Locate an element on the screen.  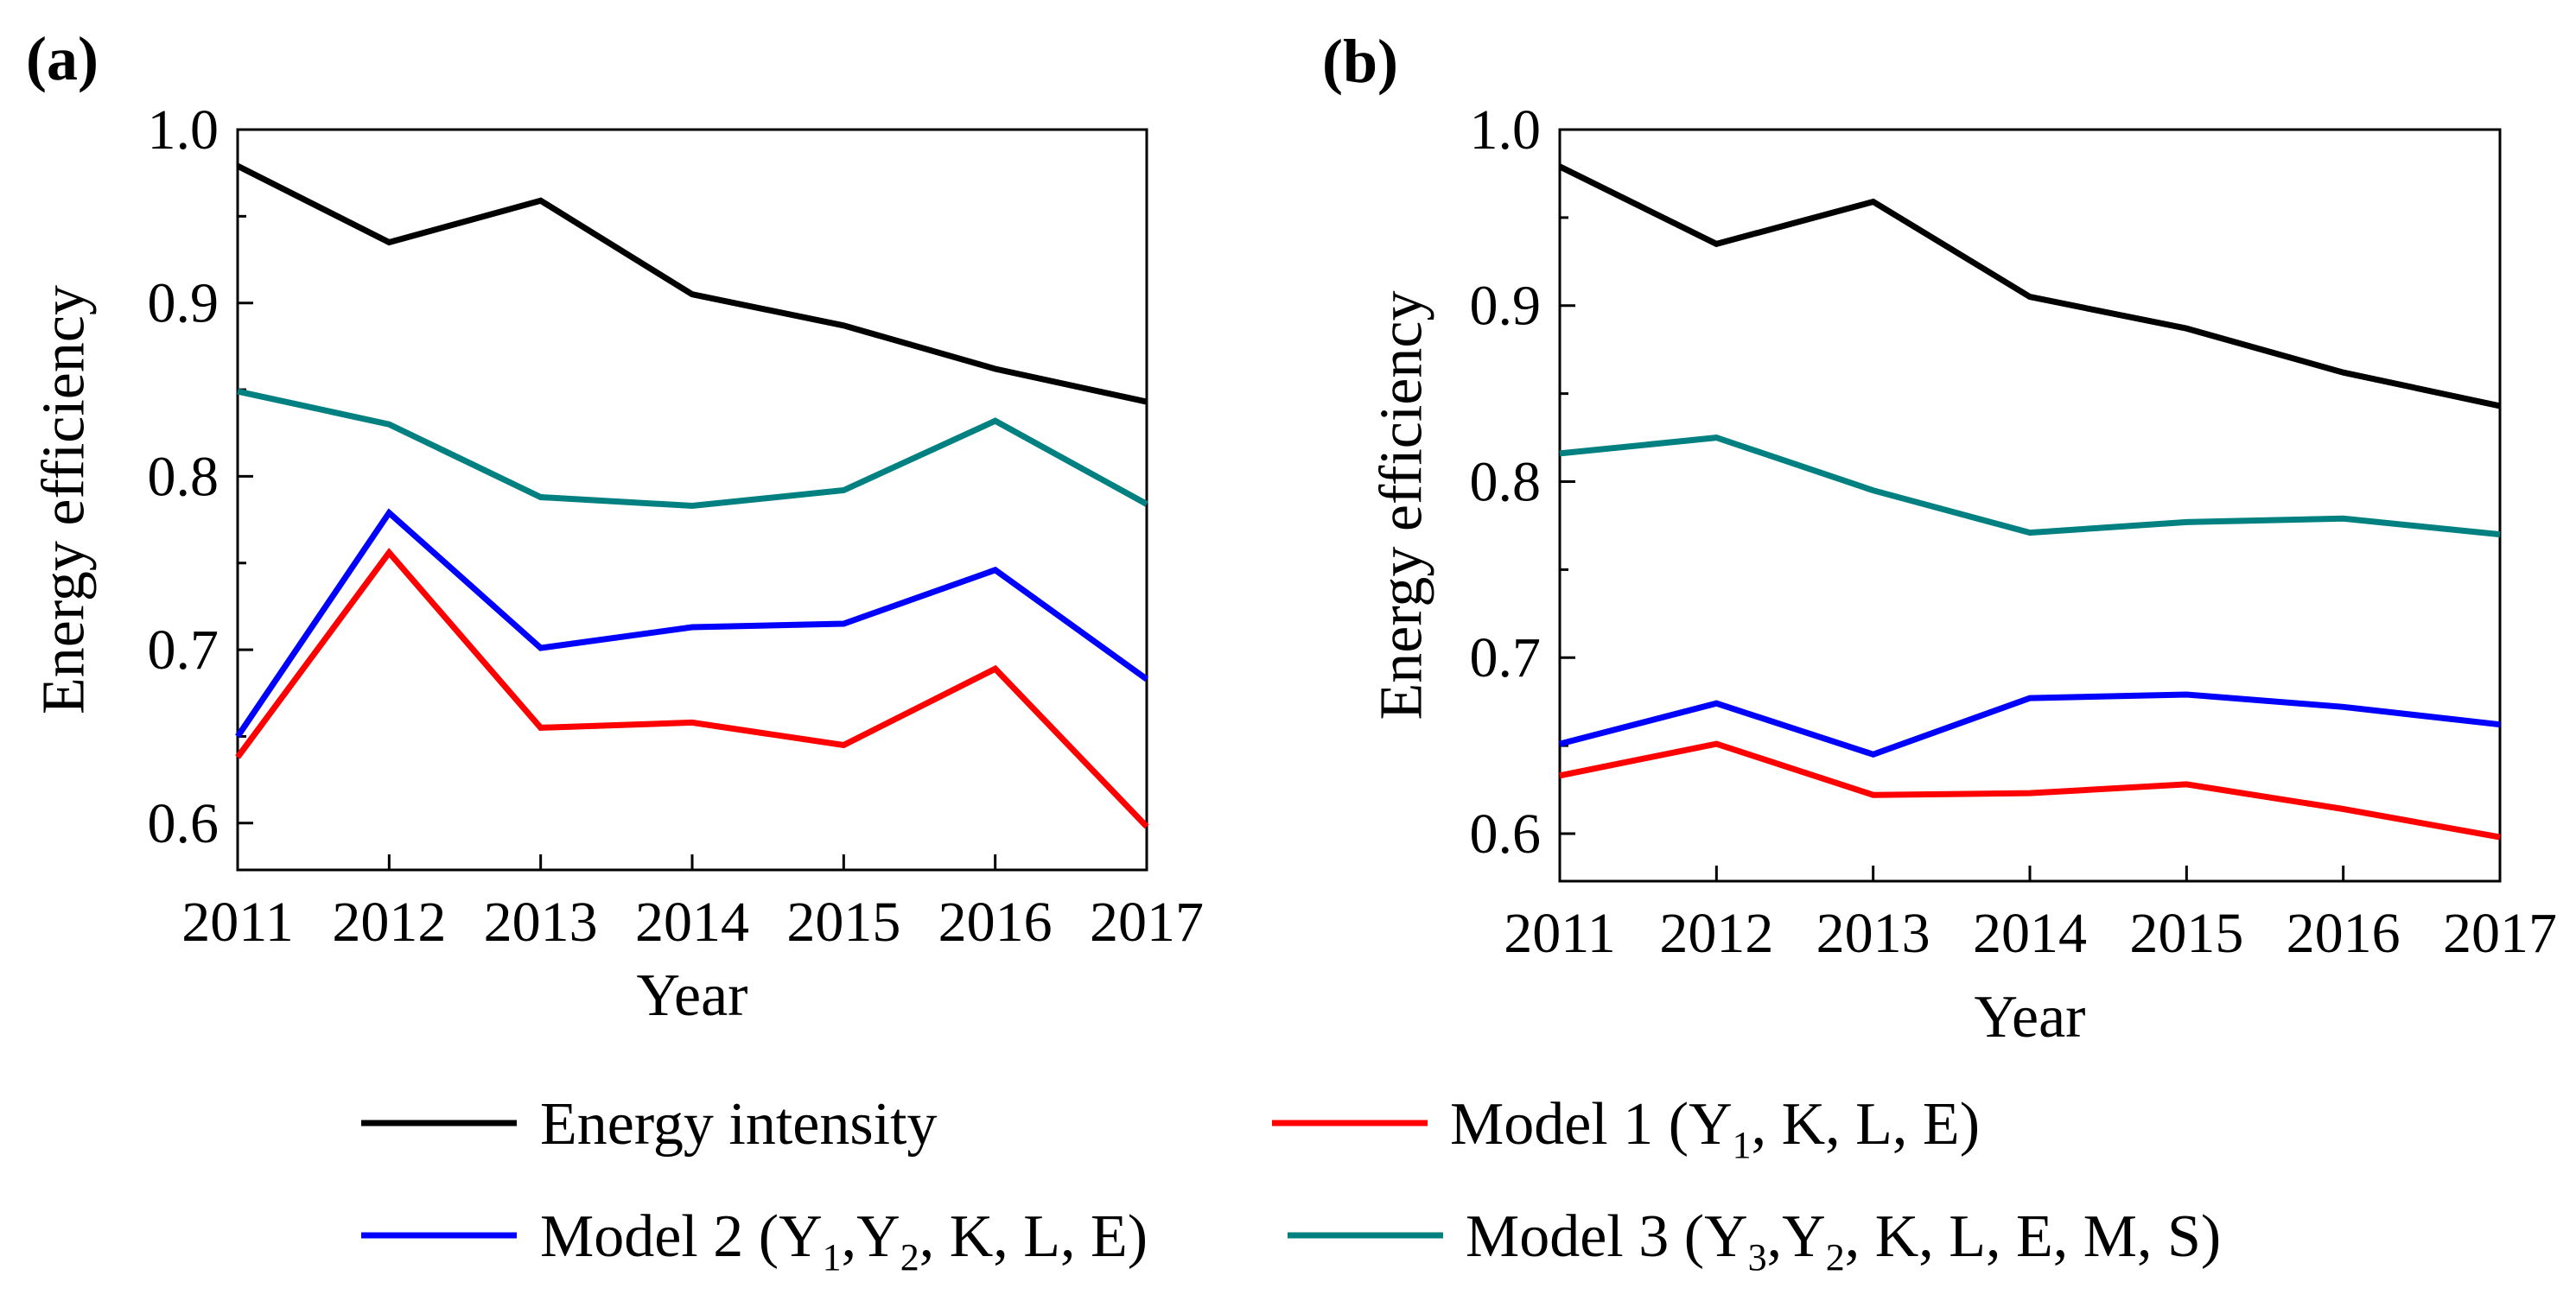
legend-label-part: , K, L, E, M, S) is located at coordinates (2033, 1236).